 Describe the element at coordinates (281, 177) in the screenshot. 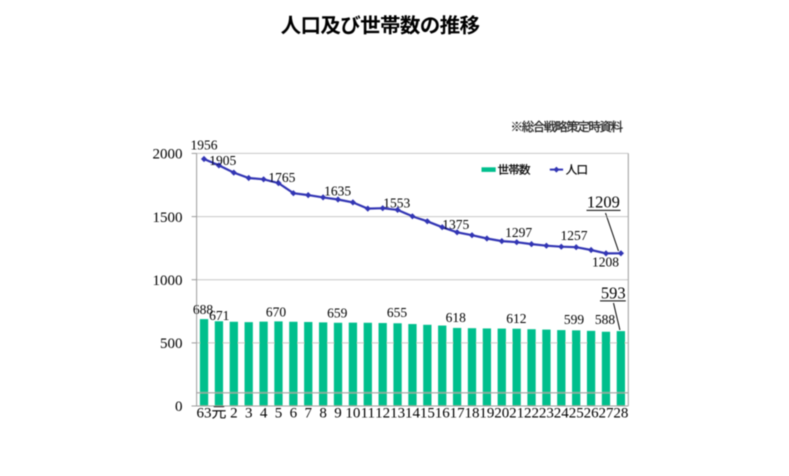

I see `svg-text: 1765` at that location.